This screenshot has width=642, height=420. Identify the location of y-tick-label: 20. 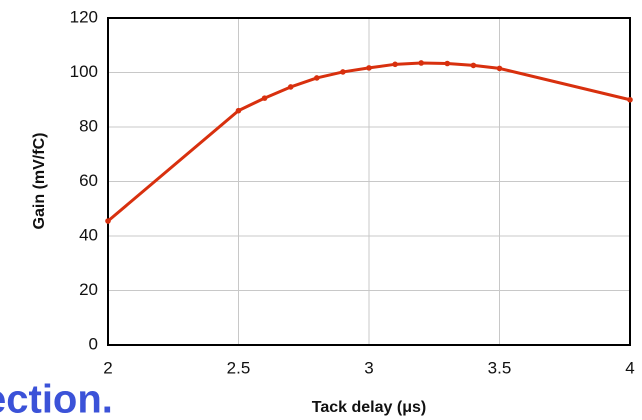
(88, 289).